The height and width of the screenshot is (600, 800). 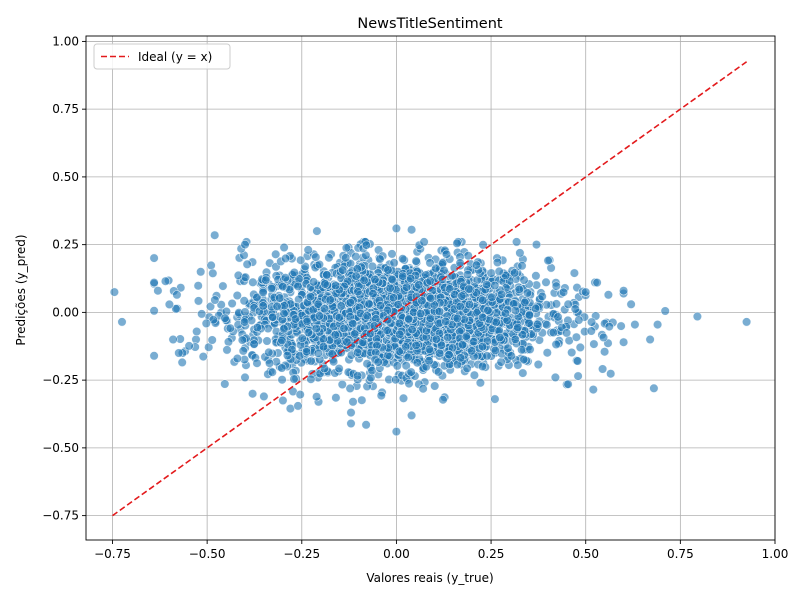 I want to click on x-tick-label: −0.25, so click(x=301, y=554).